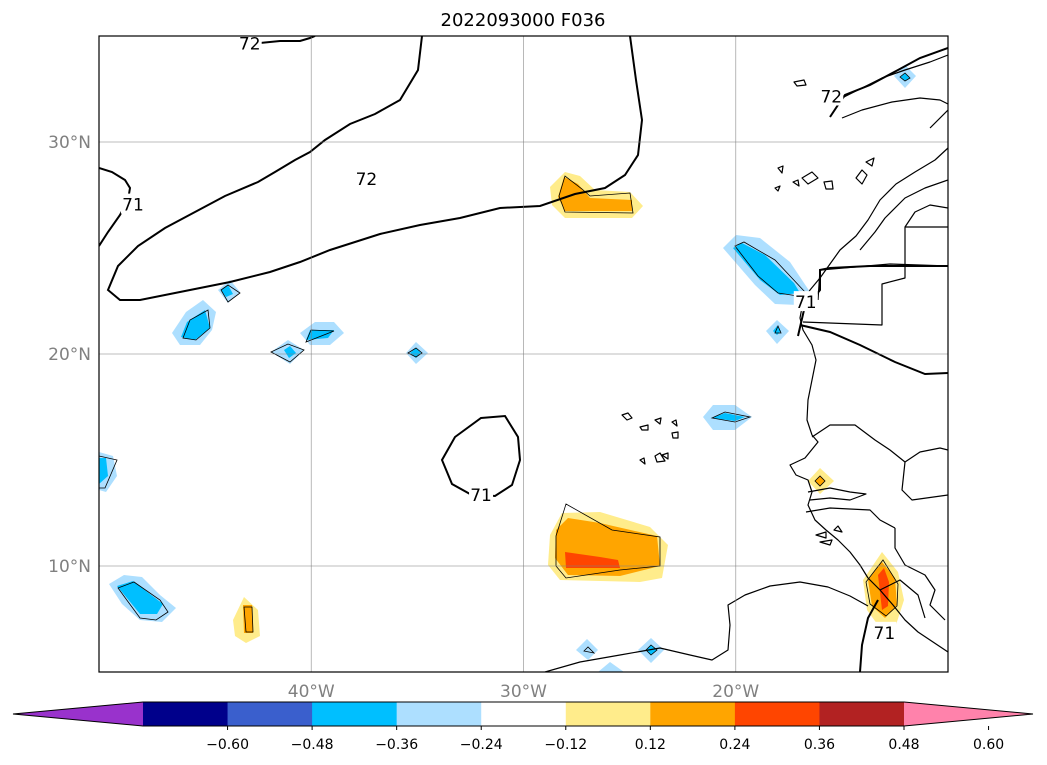 This screenshot has width=1047, height=765. What do you see at coordinates (481, 745) in the screenshot?
I see `colorbar-tick-label: −0.24` at bounding box center [481, 745].